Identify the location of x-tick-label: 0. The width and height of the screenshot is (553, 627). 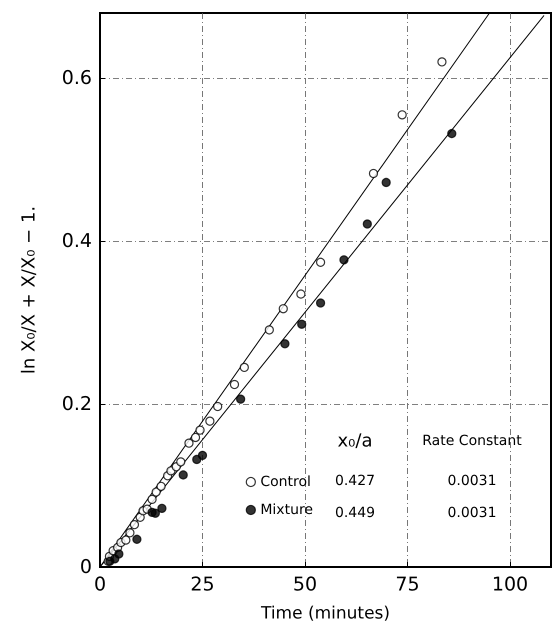
(100, 585).